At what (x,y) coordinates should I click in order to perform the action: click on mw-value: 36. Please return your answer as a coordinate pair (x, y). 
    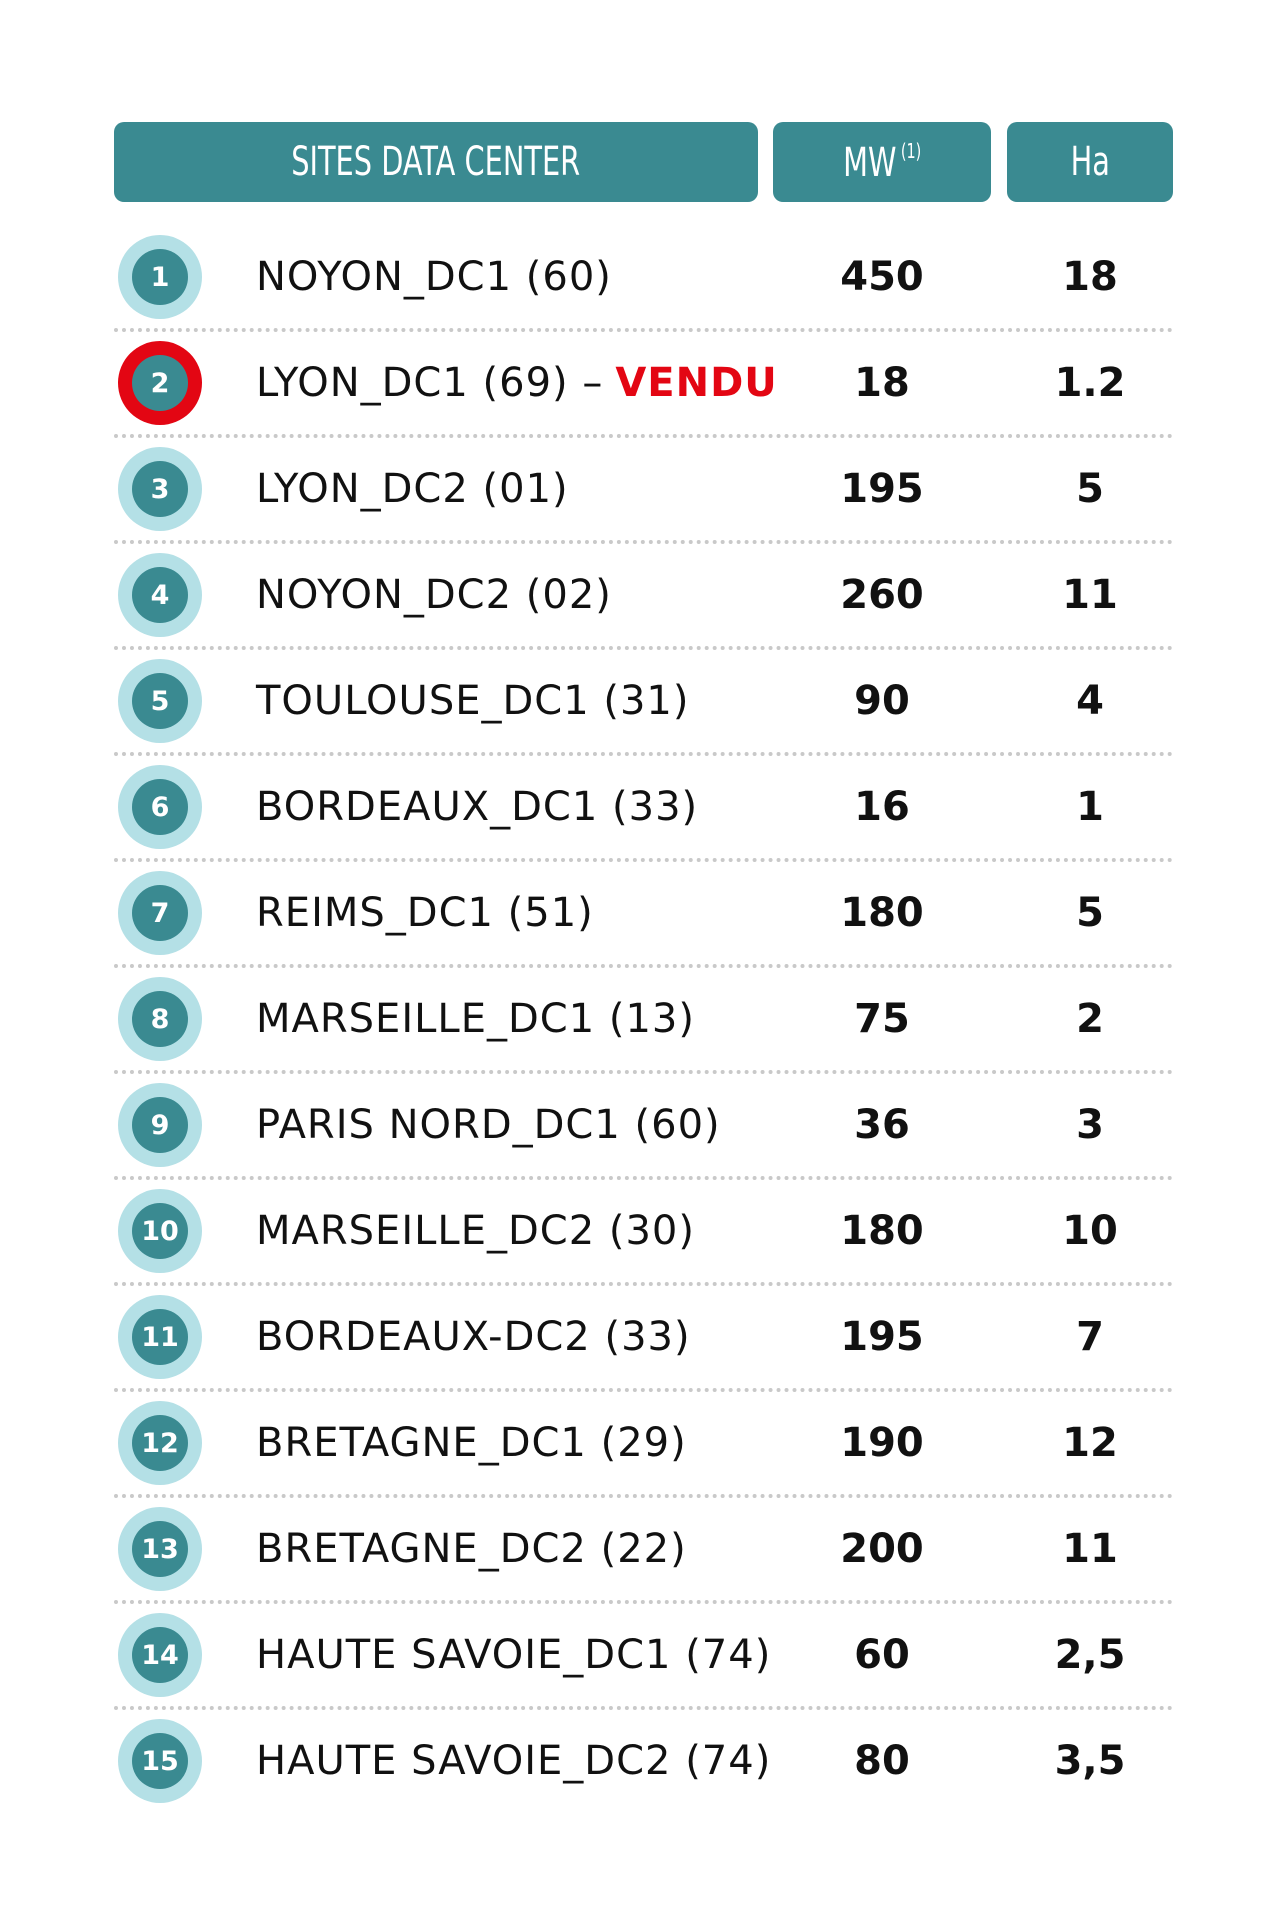
    Looking at the image, I should click on (882, 1125).